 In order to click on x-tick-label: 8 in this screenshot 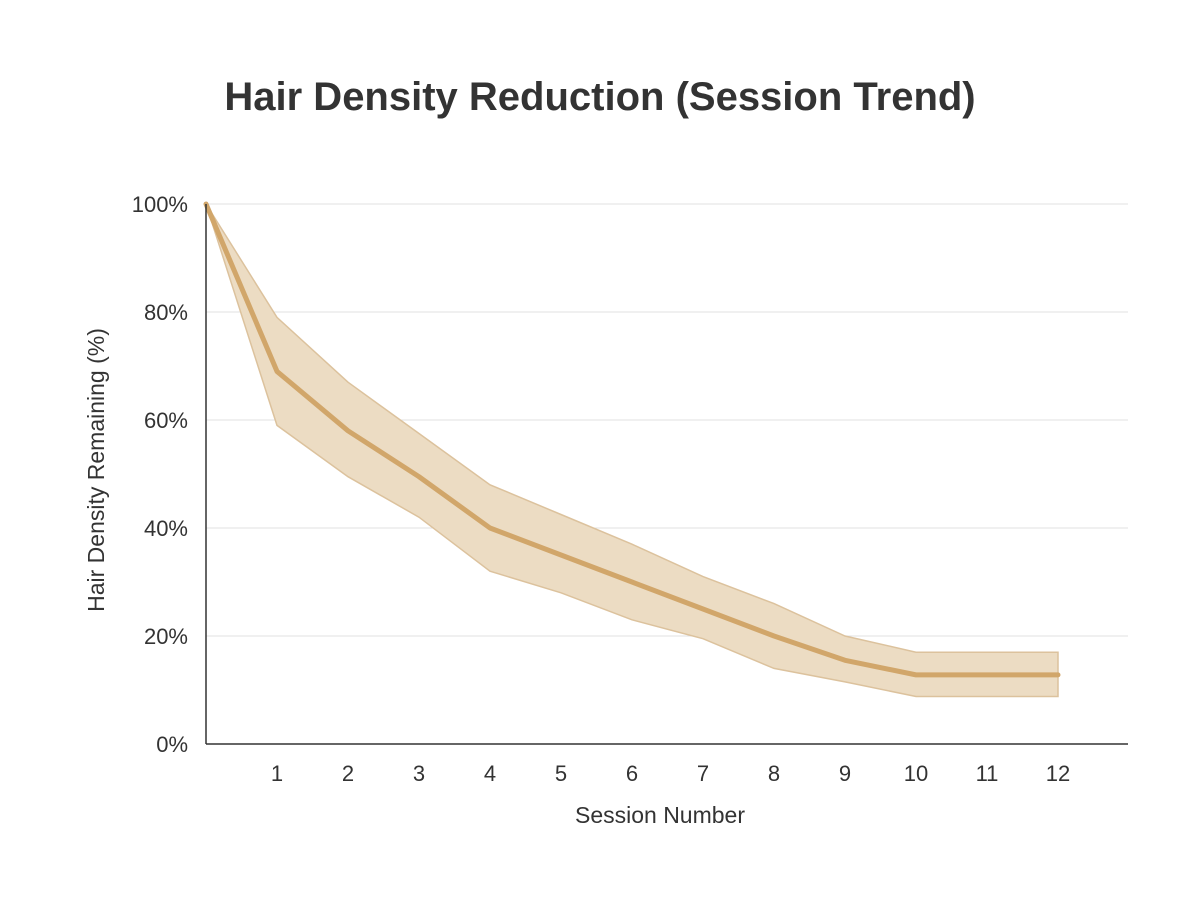, I will do `click(774, 773)`.